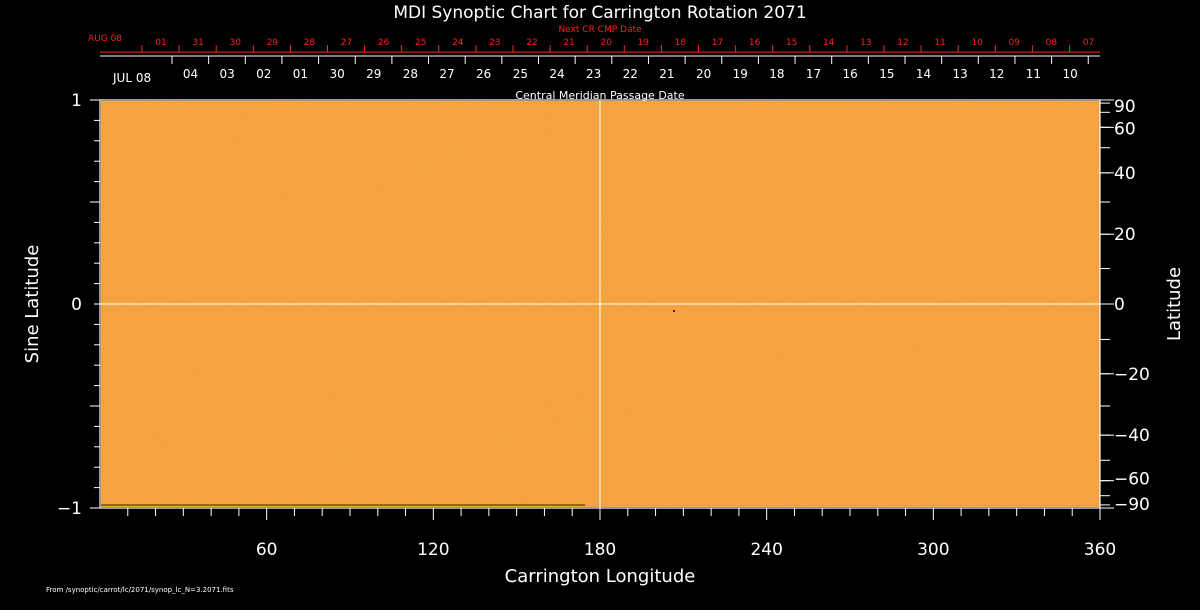 The image size is (1200, 610). I want to click on cmp-date-label: 21, so click(666, 74).